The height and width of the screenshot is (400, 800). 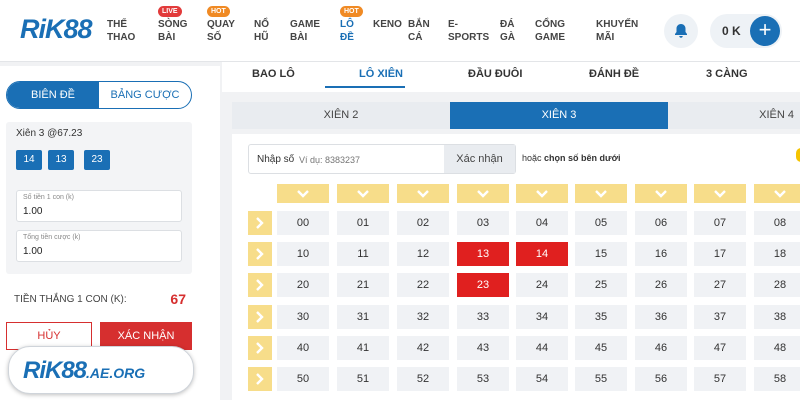 I want to click on number-cell: 40, so click(x=303, y=348).